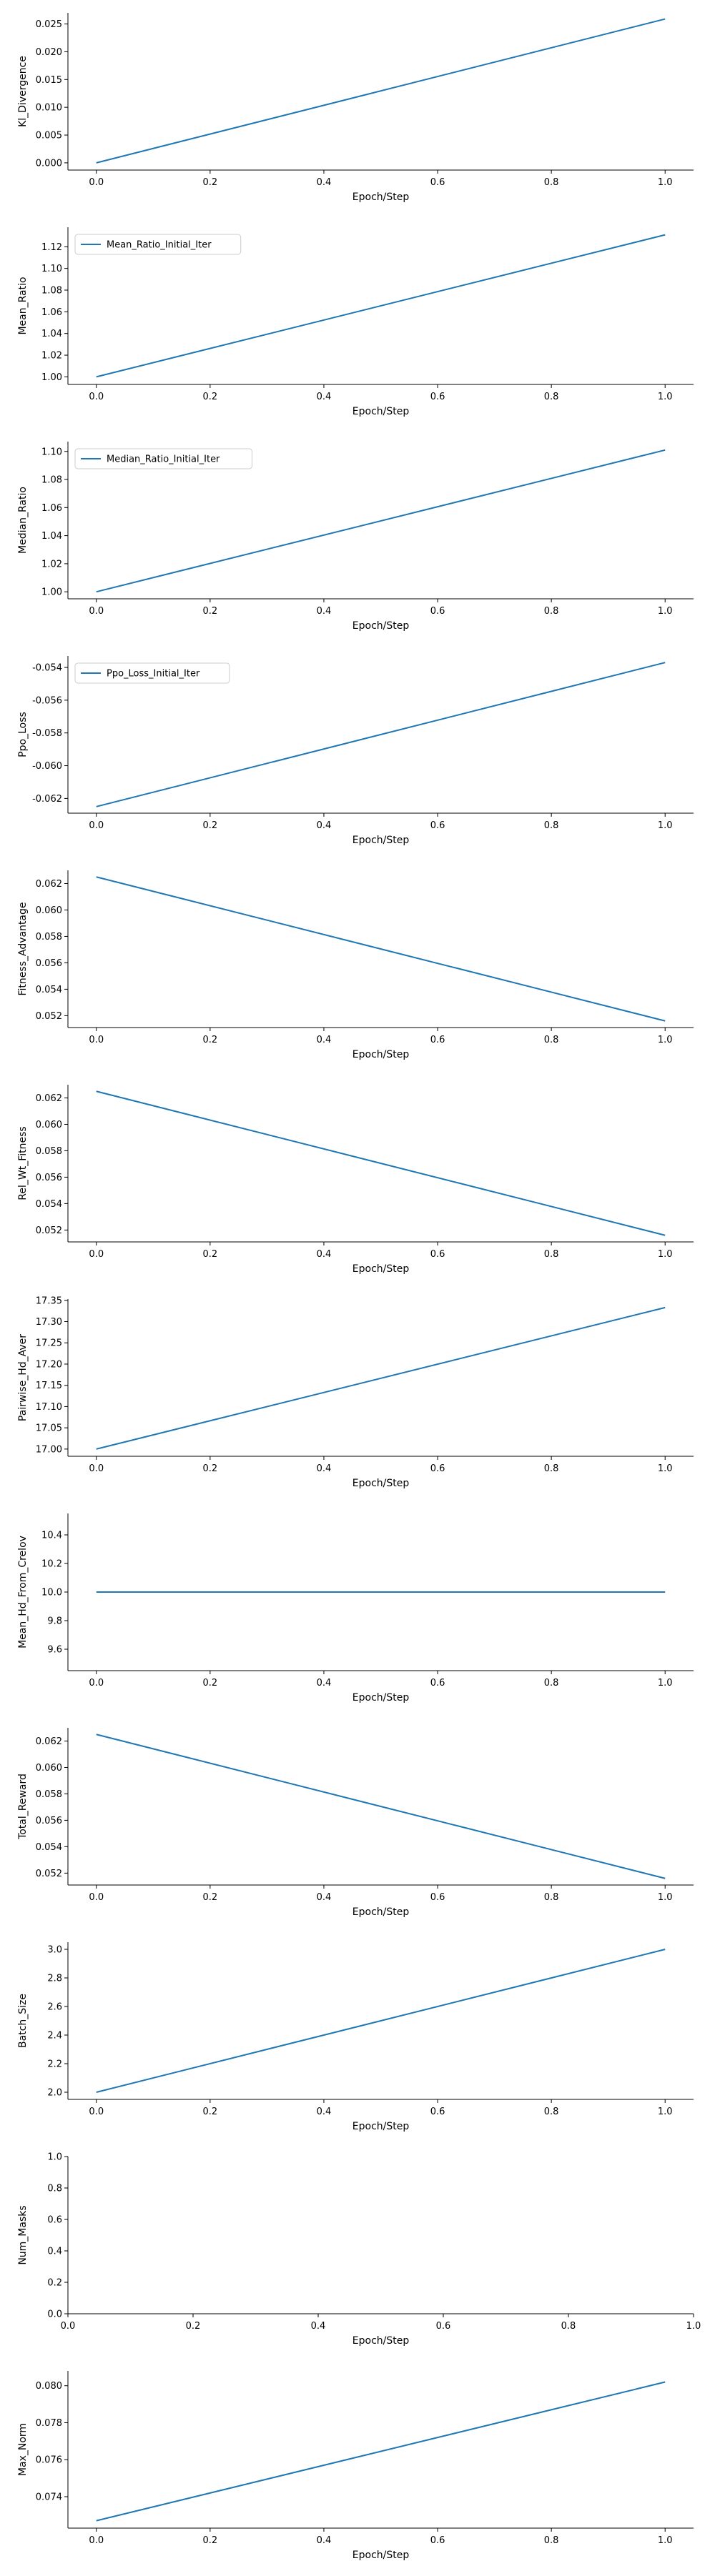 The height and width of the screenshot is (2576, 715). I want to click on y-tick-label: 10.2, so click(51, 1564).